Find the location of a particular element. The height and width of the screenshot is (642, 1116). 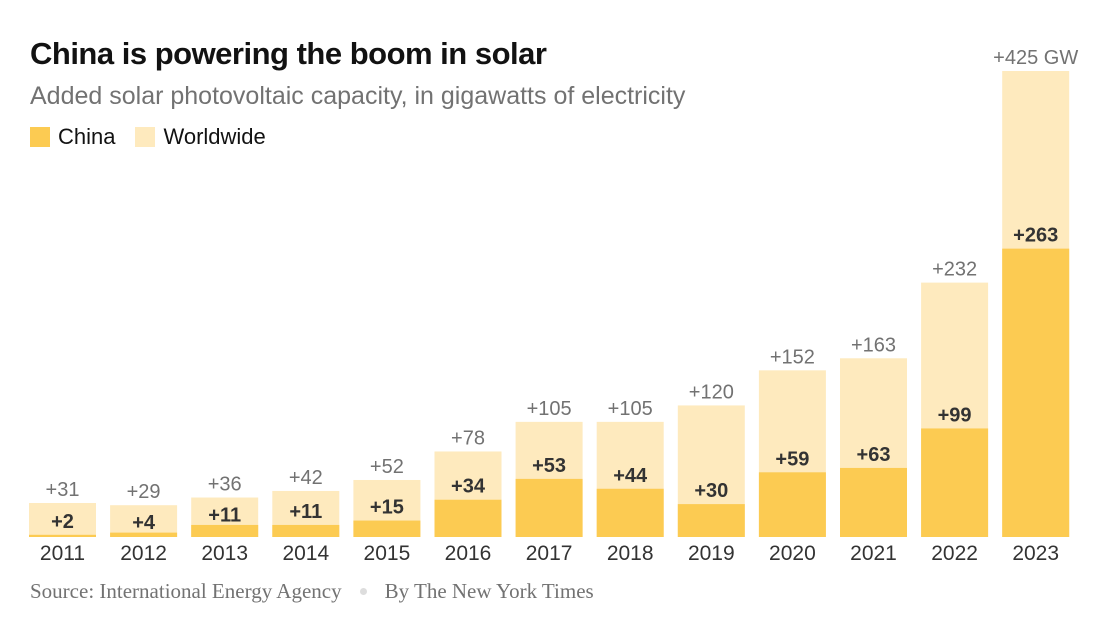

bar-china-2012 is located at coordinates (144, 534).